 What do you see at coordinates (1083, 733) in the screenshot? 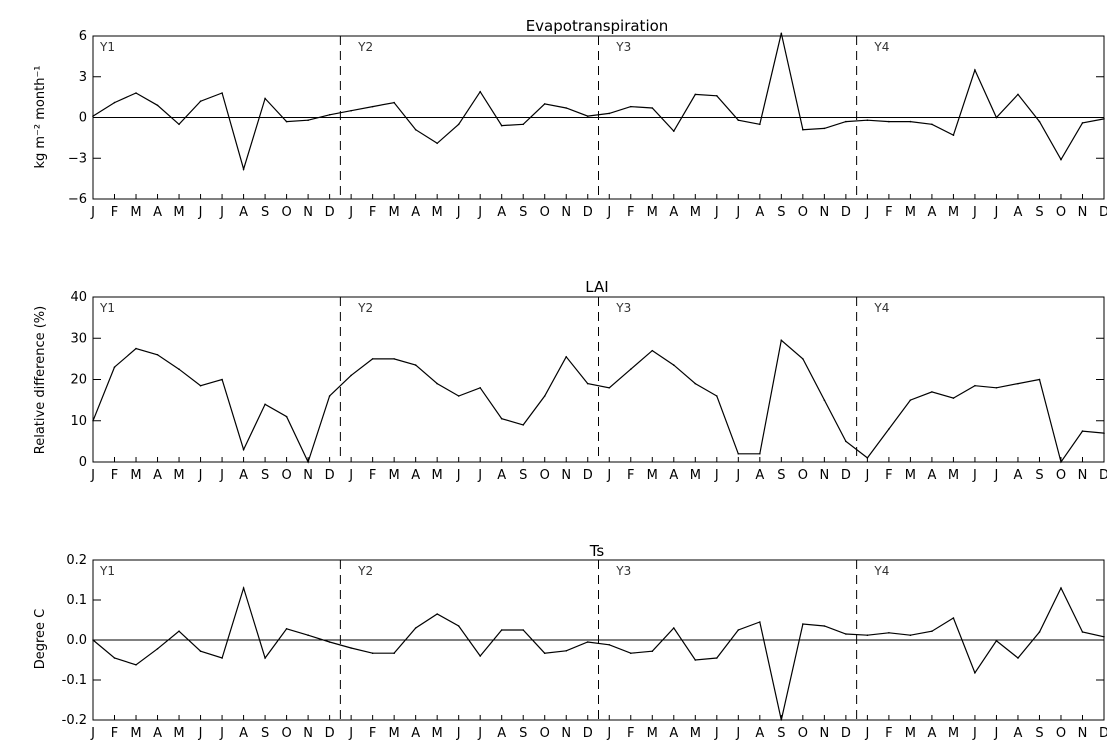
I see `x-tick-label: N` at bounding box center [1083, 733].